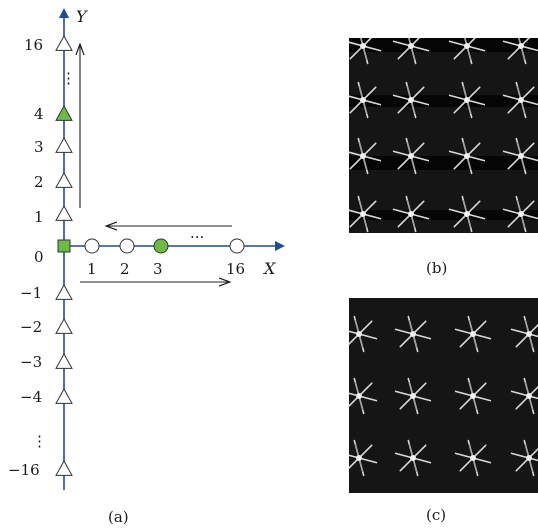 This screenshot has width=538, height=529. Describe the element at coordinates (39, 114) in the screenshot. I see `y-tick-4: 4` at that location.